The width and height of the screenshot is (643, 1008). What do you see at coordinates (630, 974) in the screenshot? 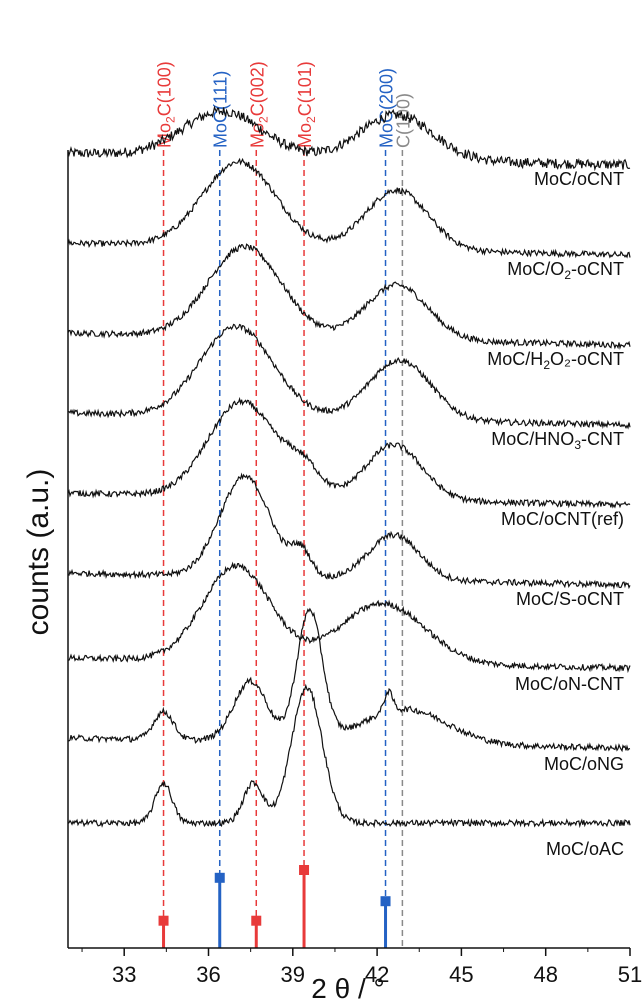
I see `x-tick-label-6: 51` at bounding box center [630, 974].